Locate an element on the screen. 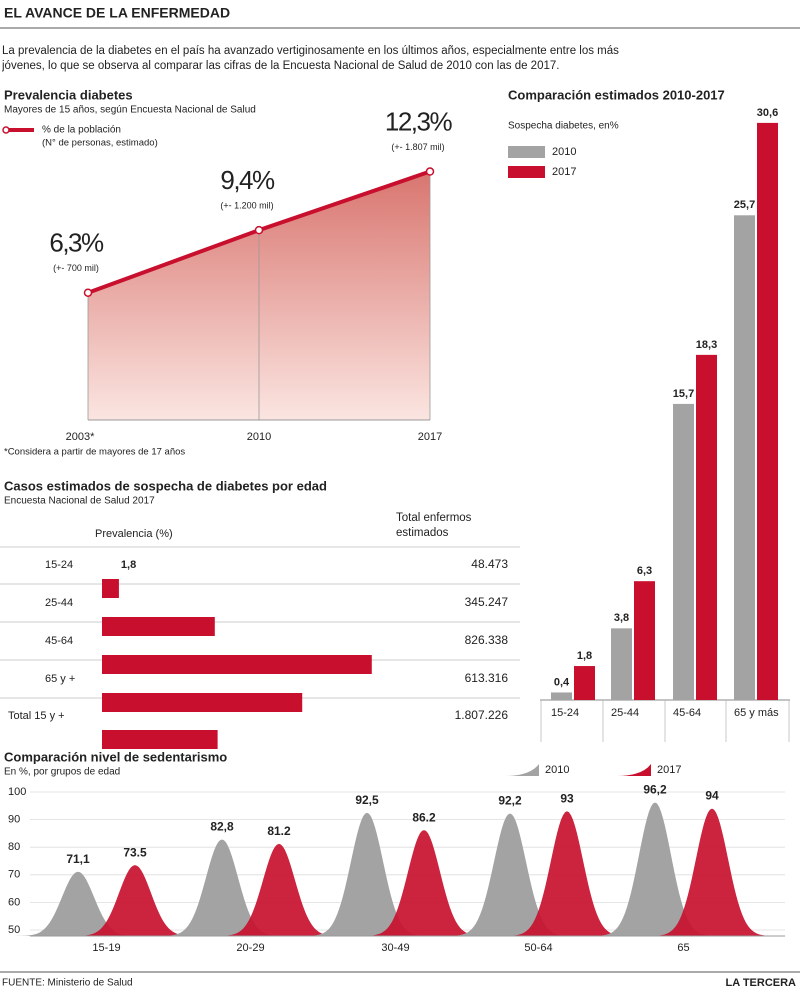 The image size is (800, 991). x-tick-label: 20-29 is located at coordinates (250, 948).